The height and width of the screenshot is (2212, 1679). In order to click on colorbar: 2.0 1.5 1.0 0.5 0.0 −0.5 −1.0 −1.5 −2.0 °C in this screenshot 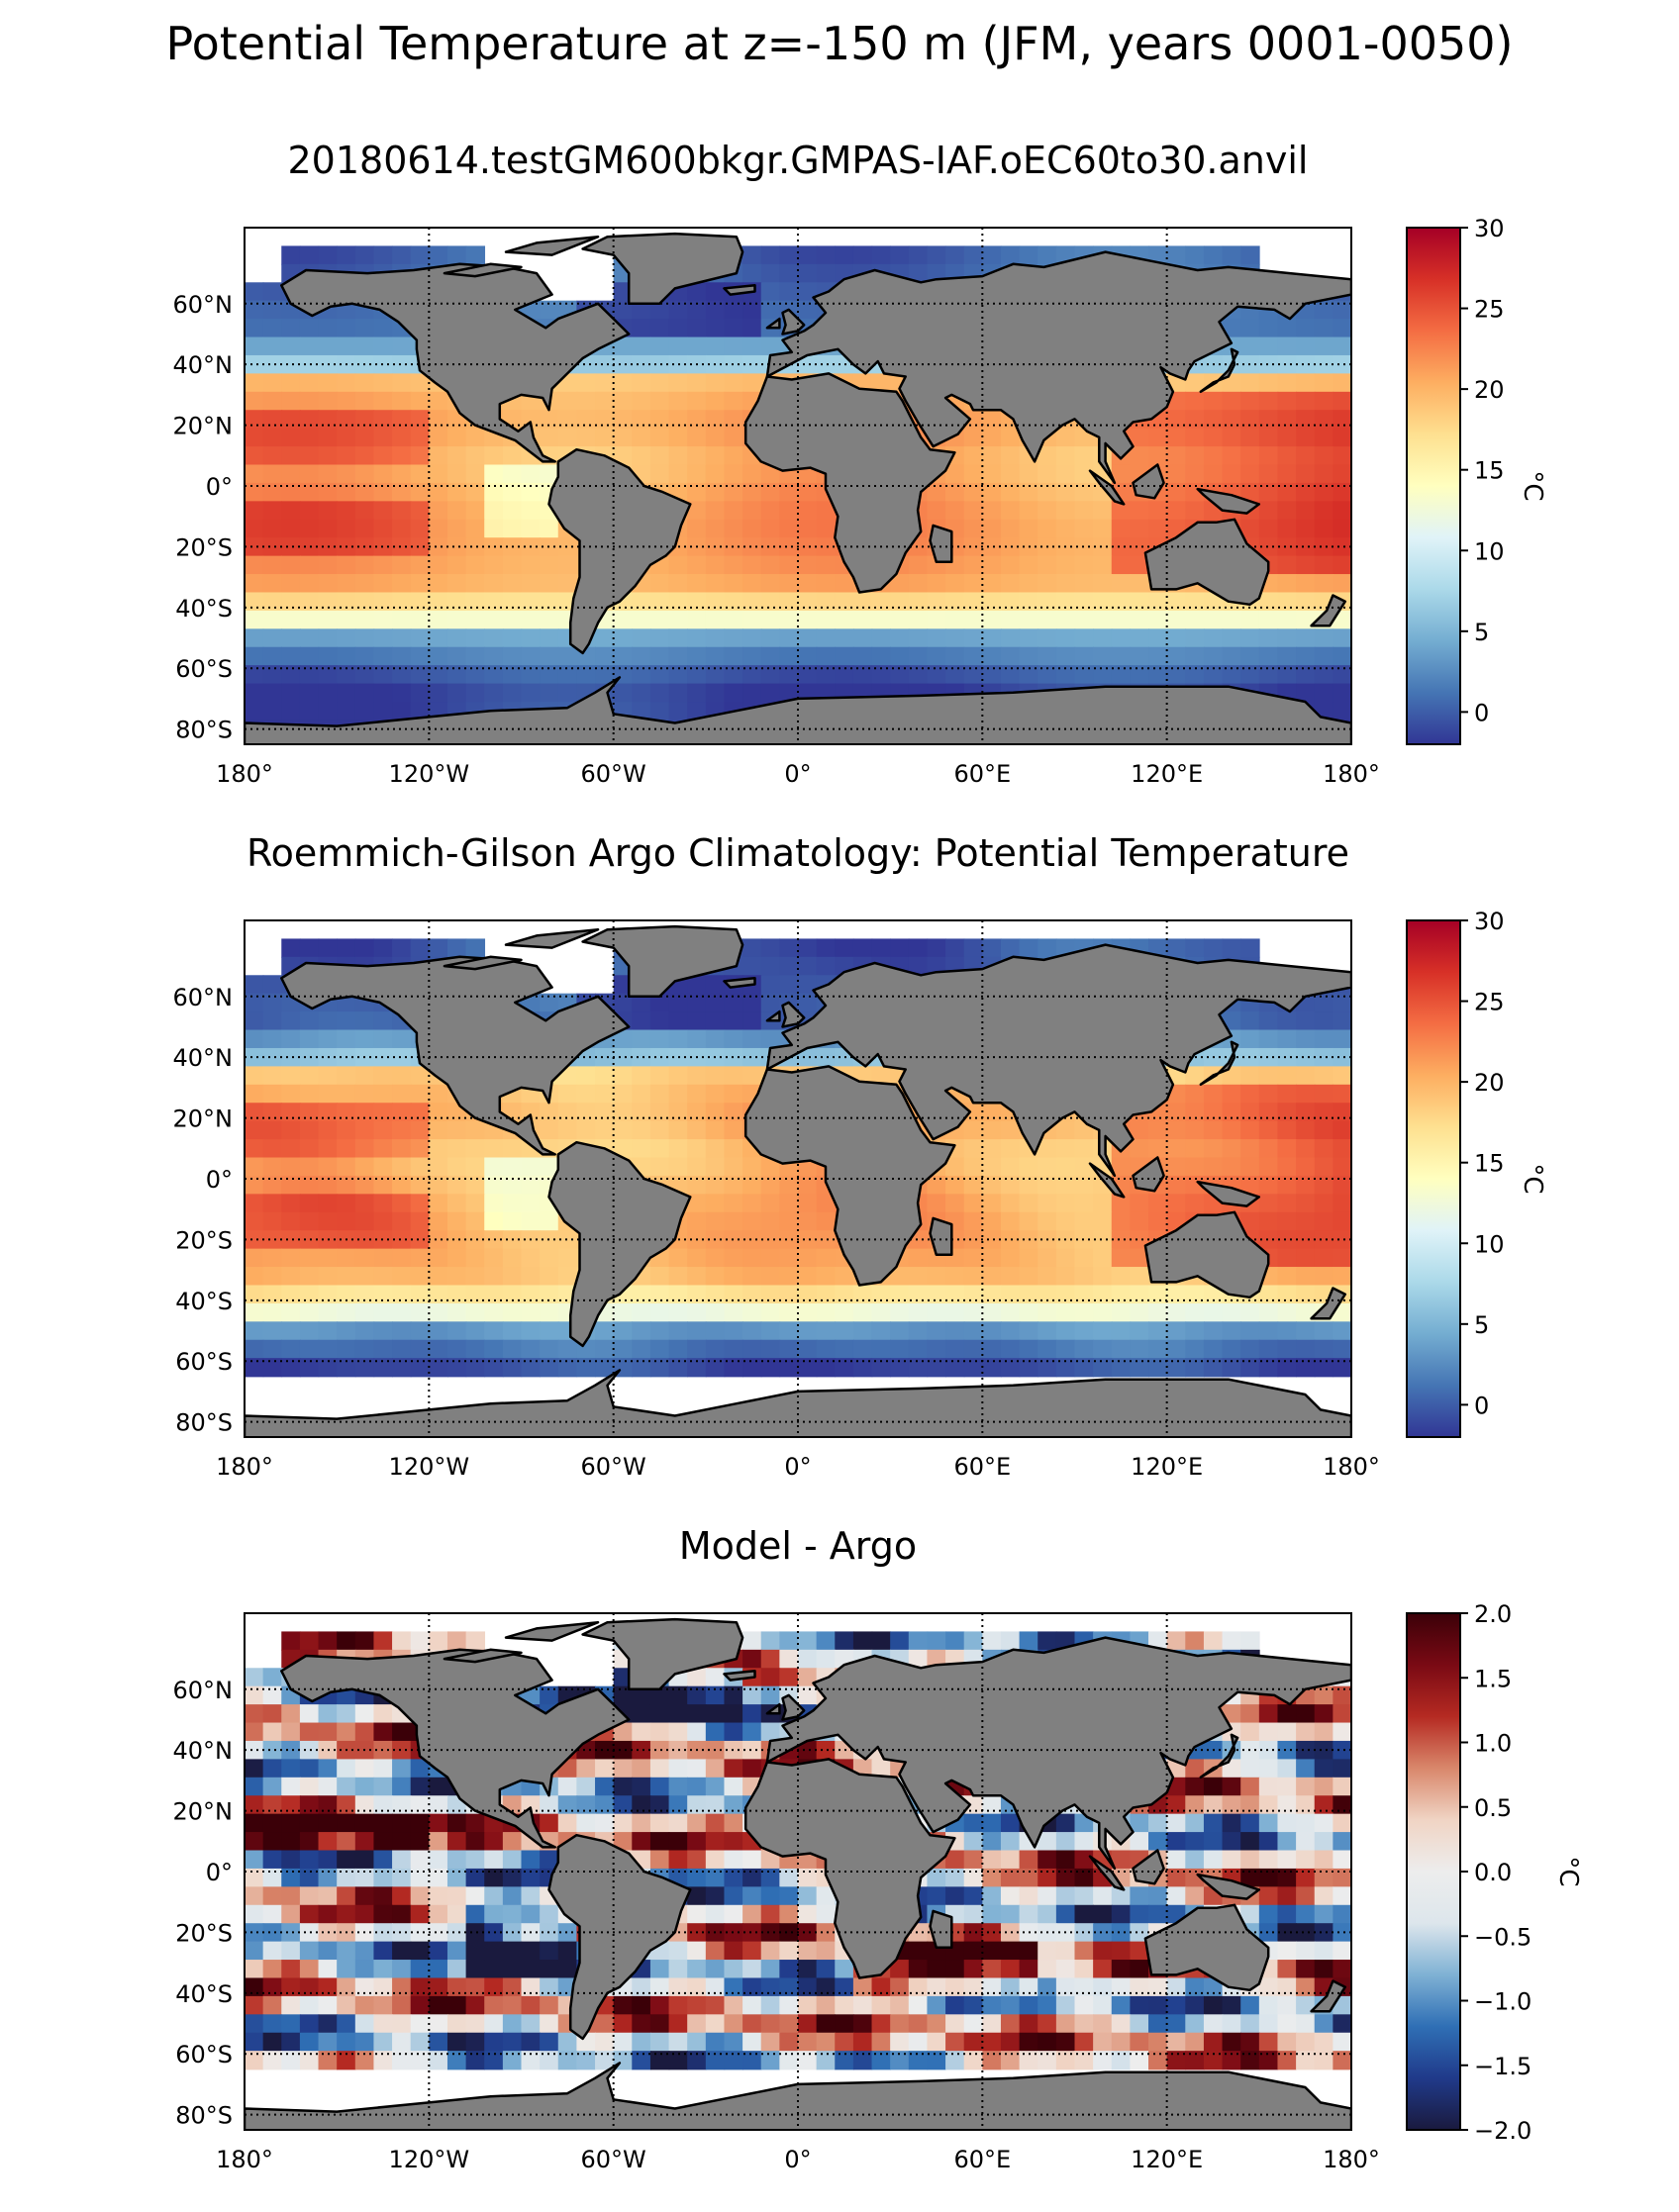, I will do `click(1494, 1872)`.